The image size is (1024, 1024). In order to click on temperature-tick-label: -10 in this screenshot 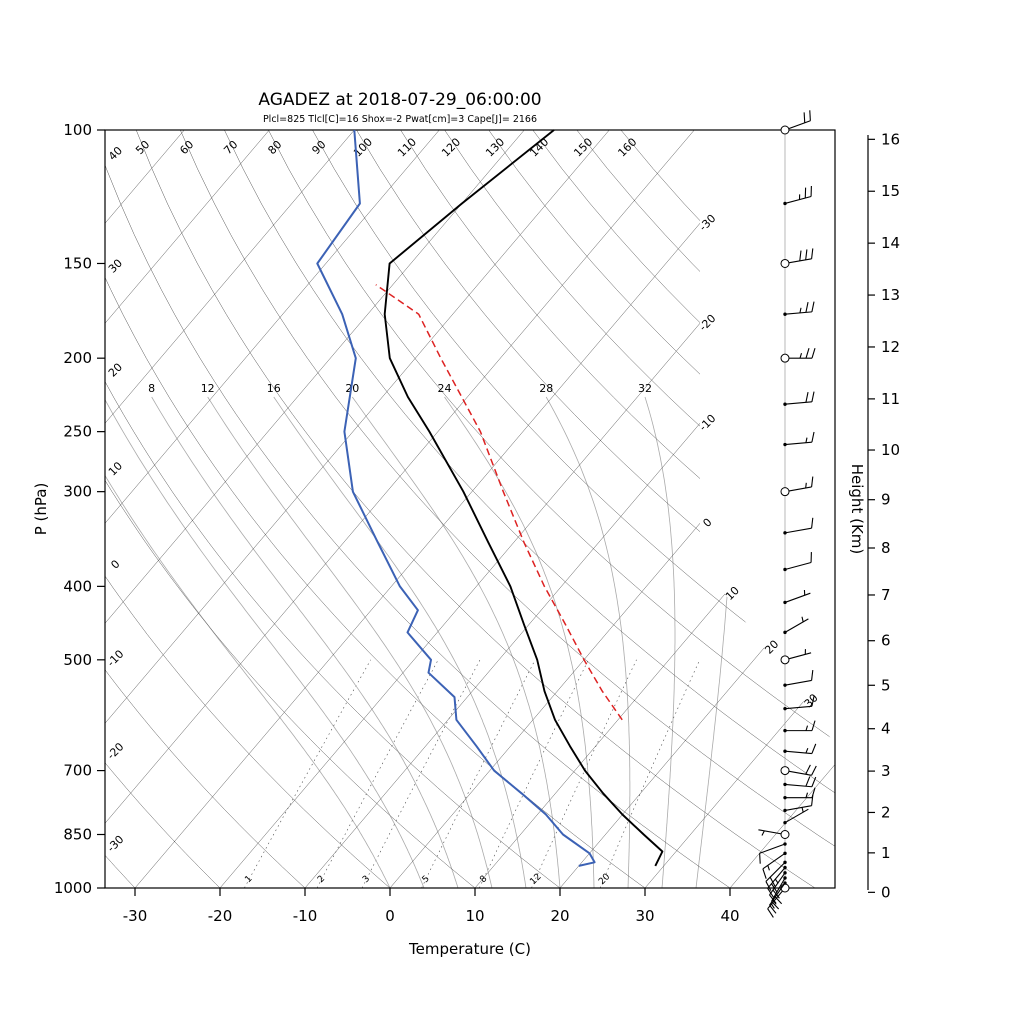, I will do `click(305, 916)`.